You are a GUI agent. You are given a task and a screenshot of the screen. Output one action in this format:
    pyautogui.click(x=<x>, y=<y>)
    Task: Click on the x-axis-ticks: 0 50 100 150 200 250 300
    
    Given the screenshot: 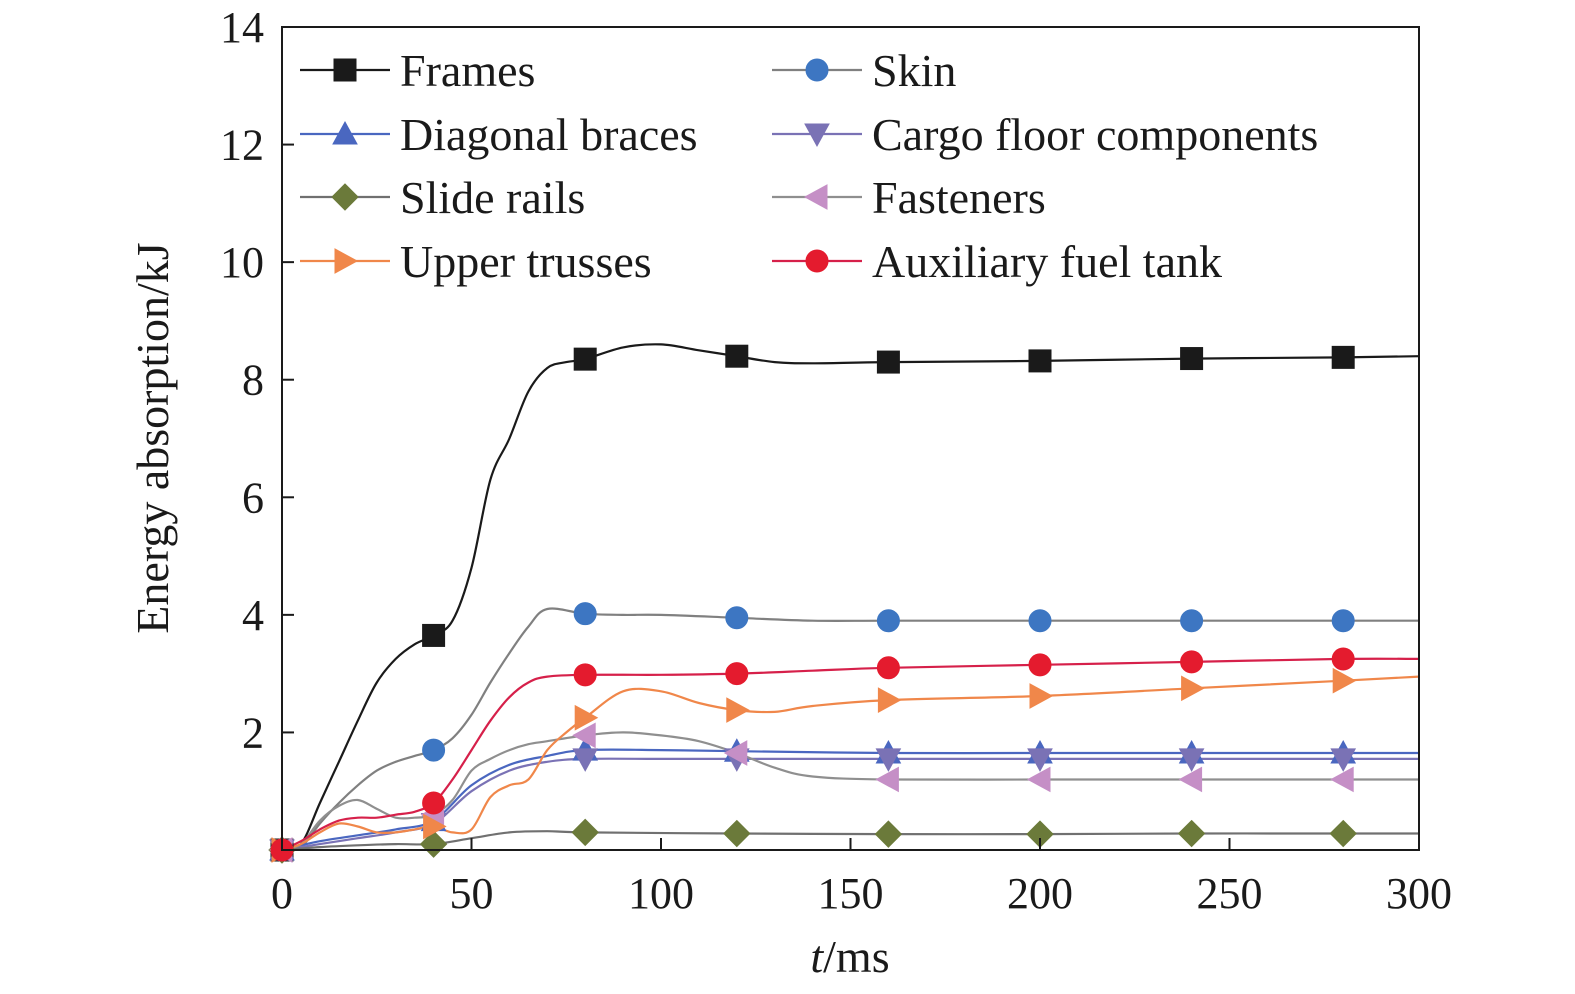 What is the action you would take?
    pyautogui.click(x=861, y=878)
    